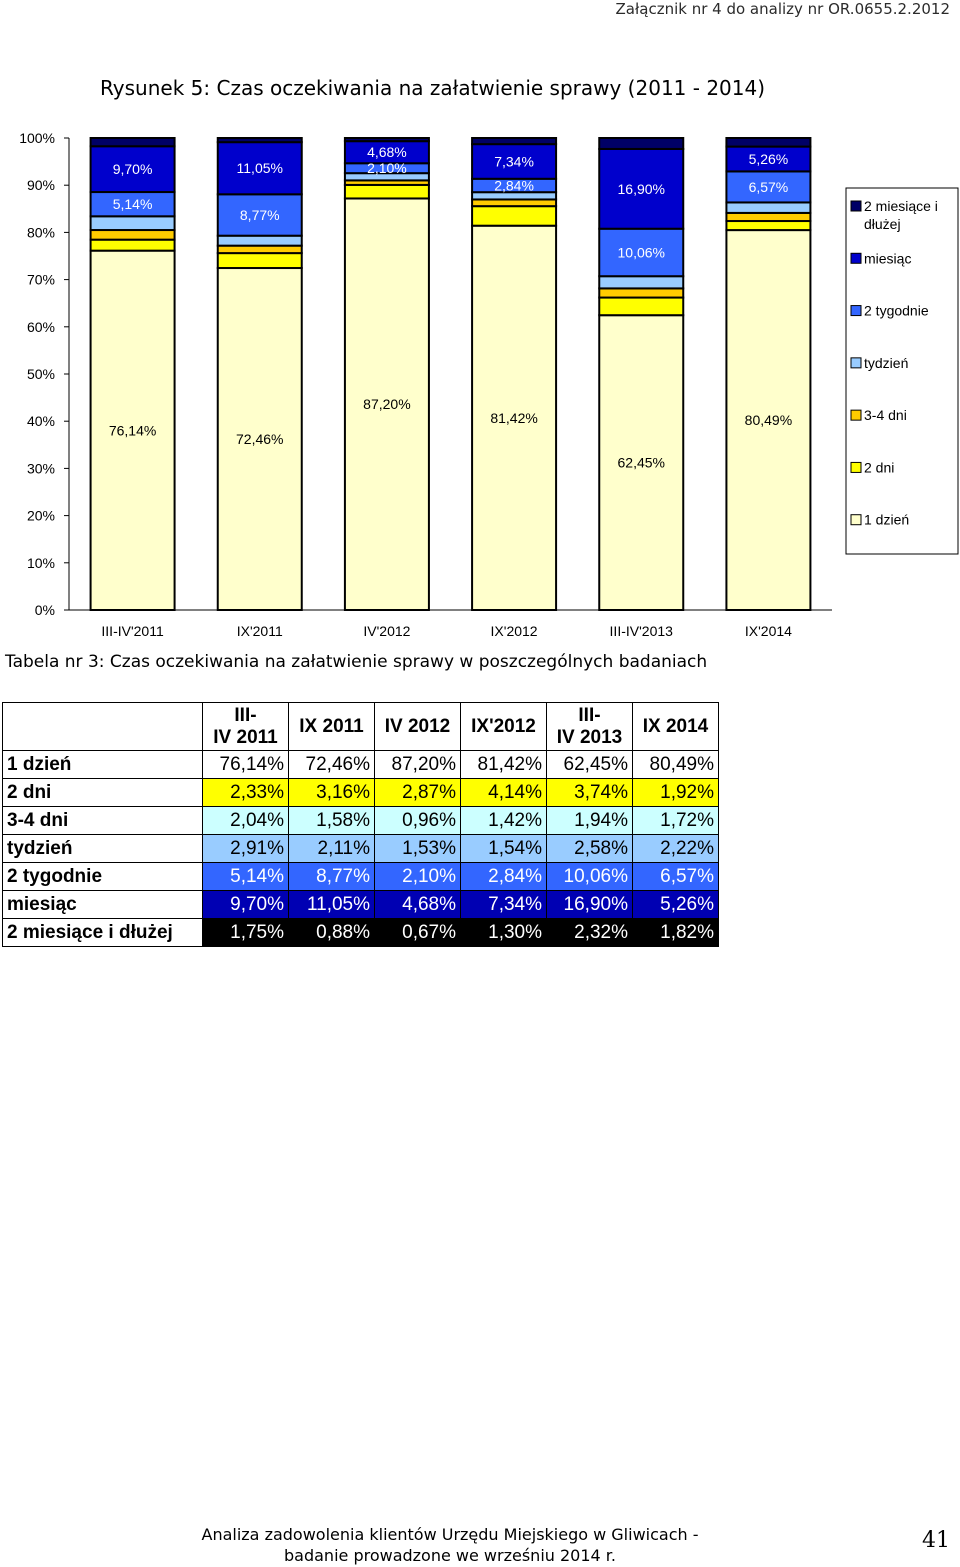 Image resolution: width=960 pixels, height=1567 pixels. What do you see at coordinates (102, 932) in the screenshot?
I see `row-label: 2 miesiące i dłużej` at bounding box center [102, 932].